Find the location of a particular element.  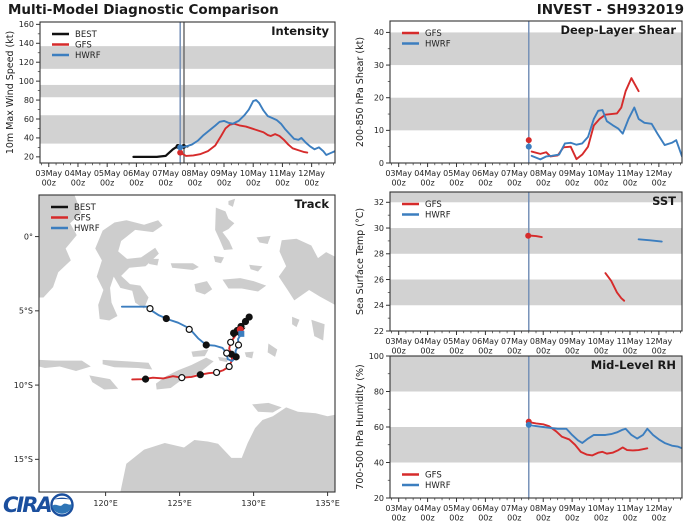

gfs-line is located at coordinates (186, 355).